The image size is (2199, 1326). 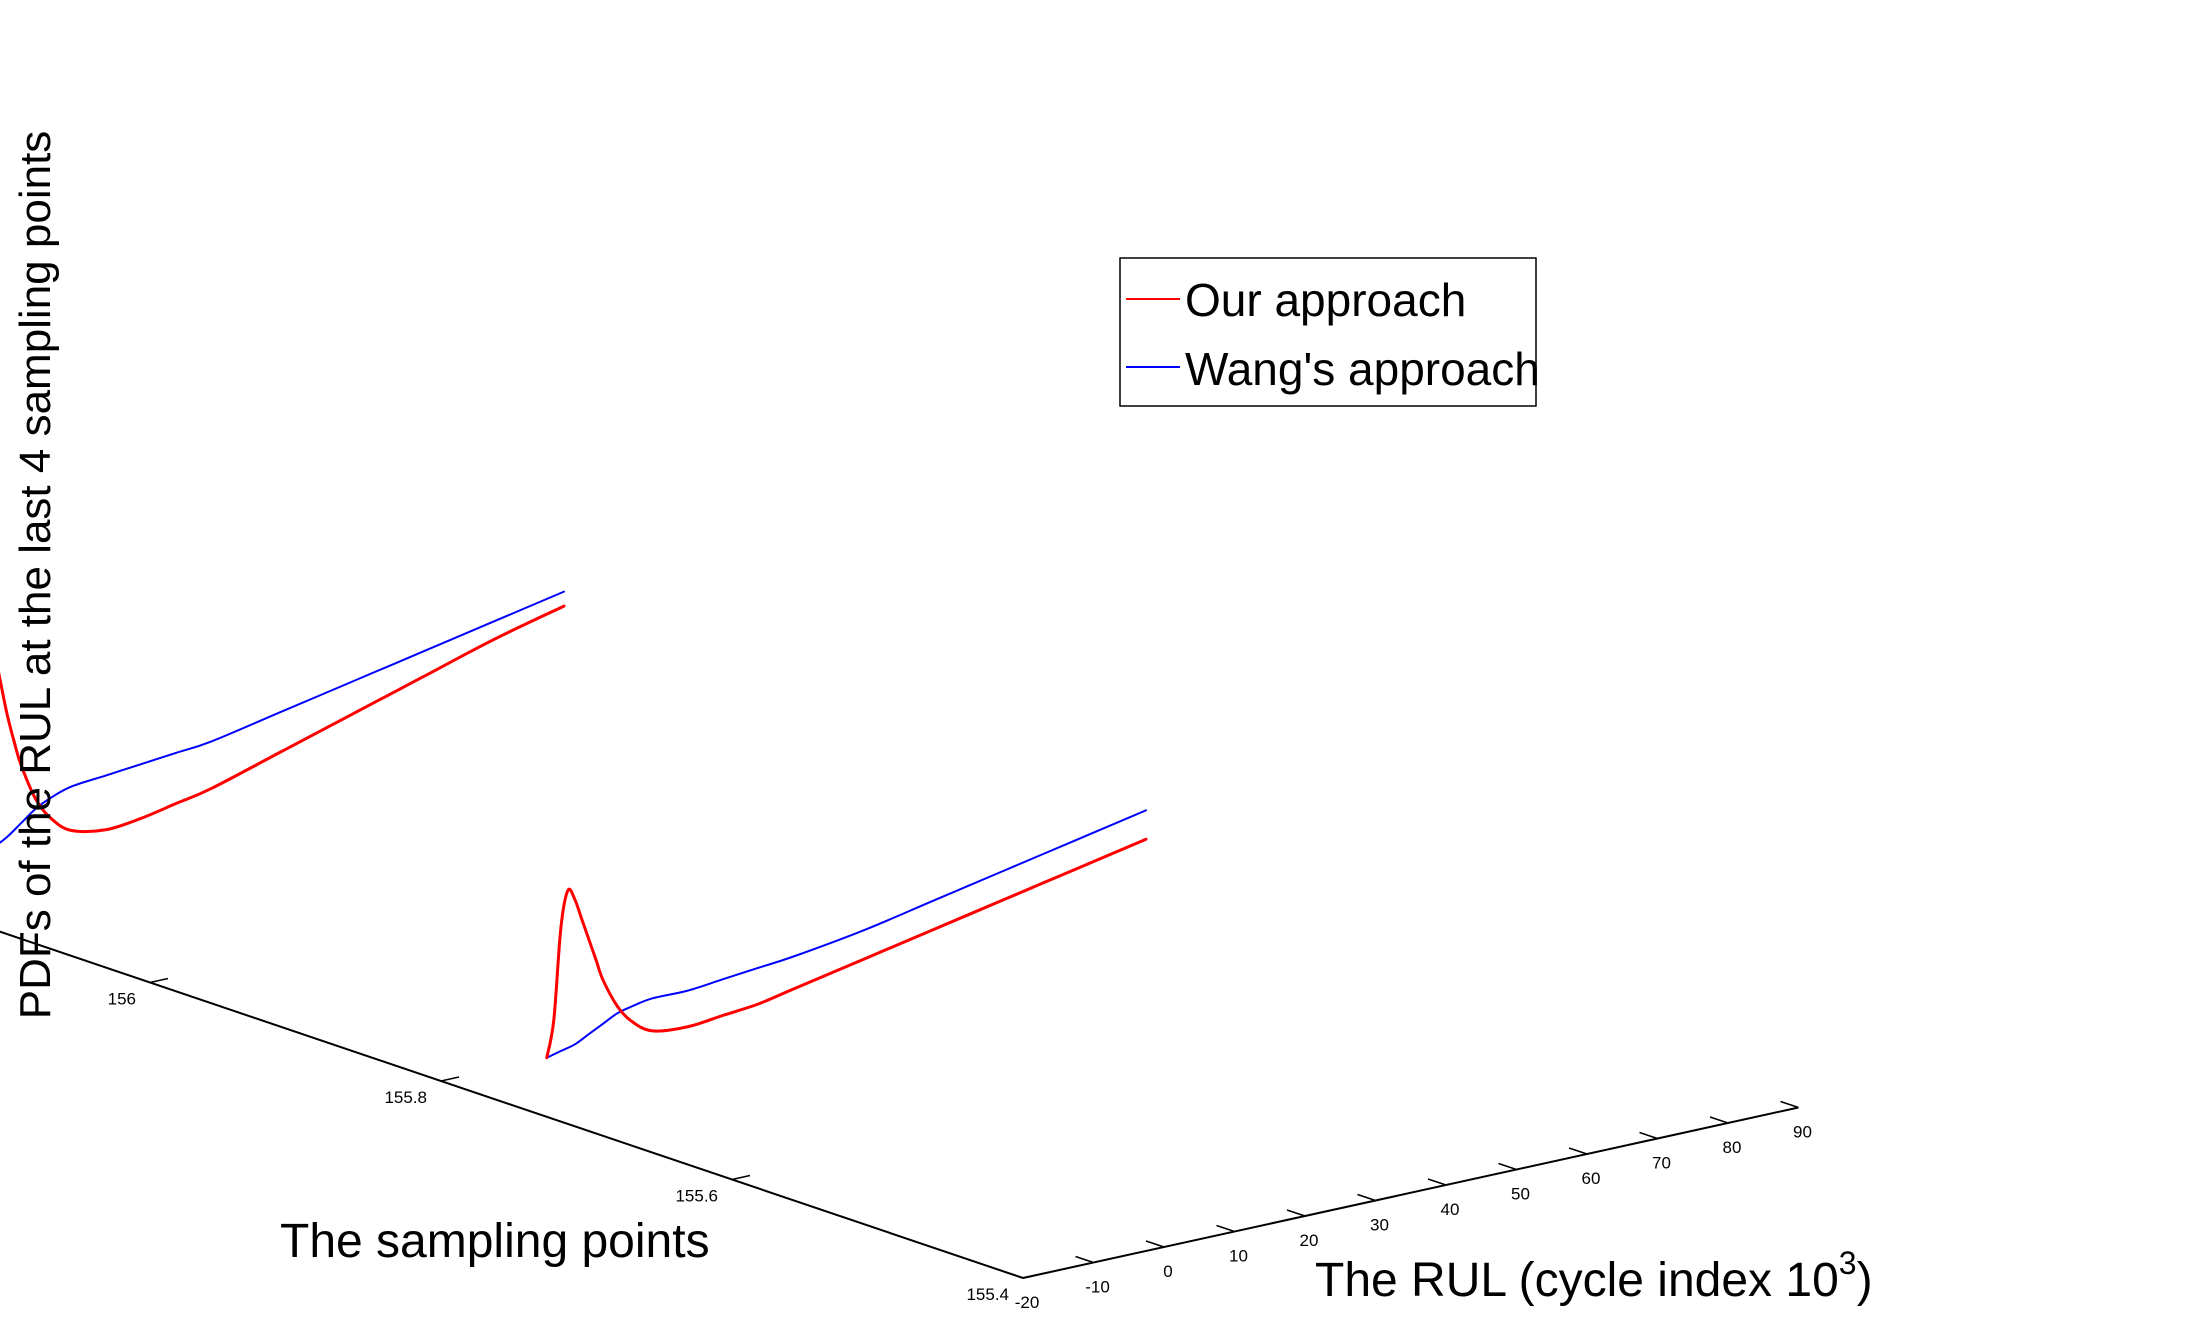 I want to click on legend-box, so click(x=1328, y=332).